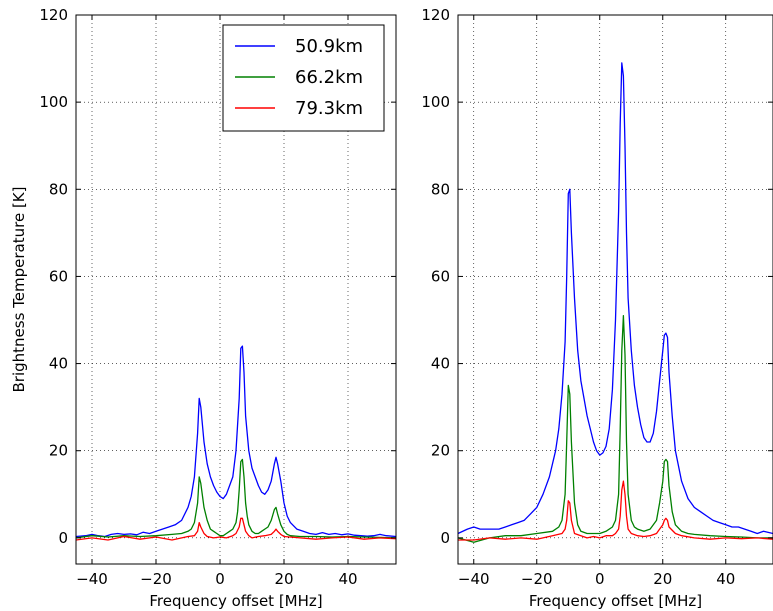 The height and width of the screenshot is (611, 773). I want to click on right-x-tick-label: −20, so click(537, 579).